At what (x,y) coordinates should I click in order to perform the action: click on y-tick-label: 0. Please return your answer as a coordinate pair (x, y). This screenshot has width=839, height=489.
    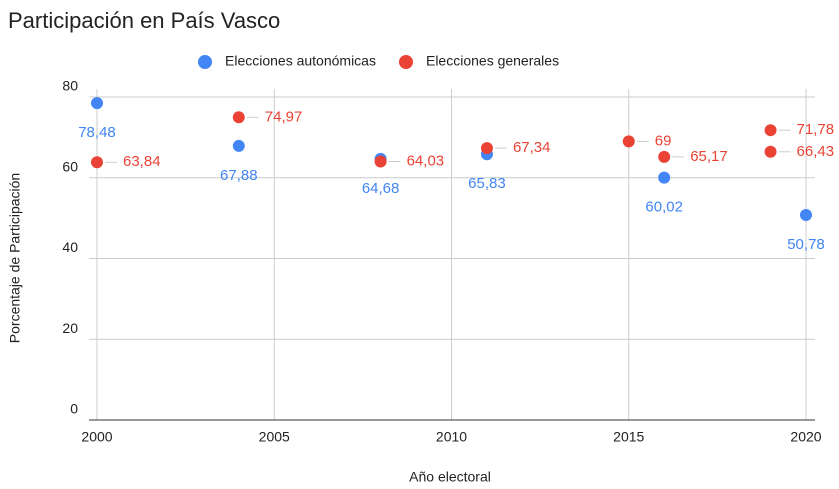
    Looking at the image, I should click on (74, 409).